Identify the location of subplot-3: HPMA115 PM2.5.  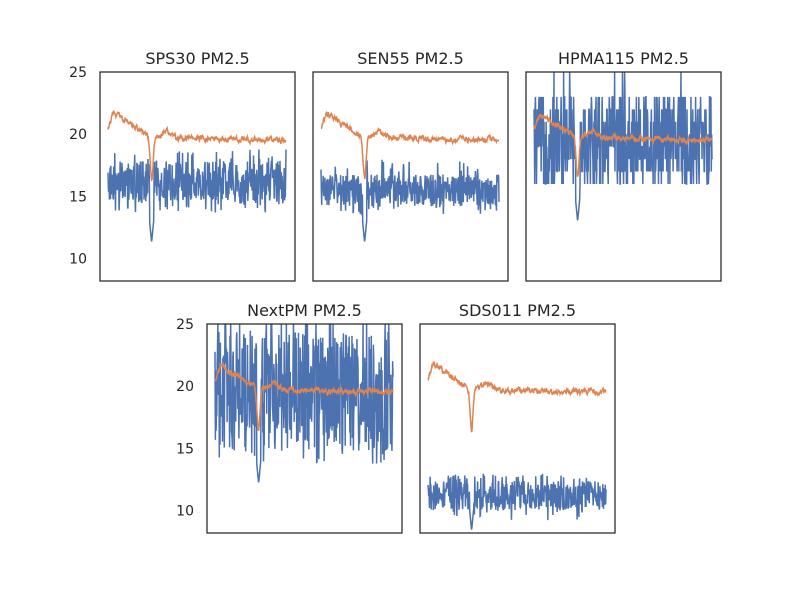
(623, 165).